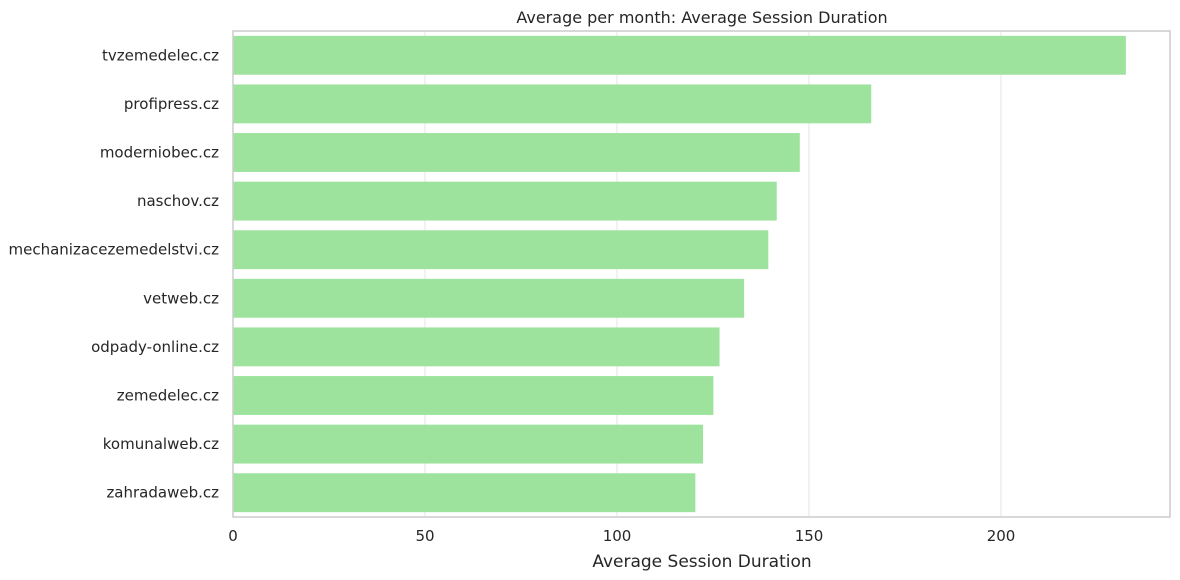  I want to click on y-tick-label: mechanizacezemedelstvi.cz, so click(114, 250).